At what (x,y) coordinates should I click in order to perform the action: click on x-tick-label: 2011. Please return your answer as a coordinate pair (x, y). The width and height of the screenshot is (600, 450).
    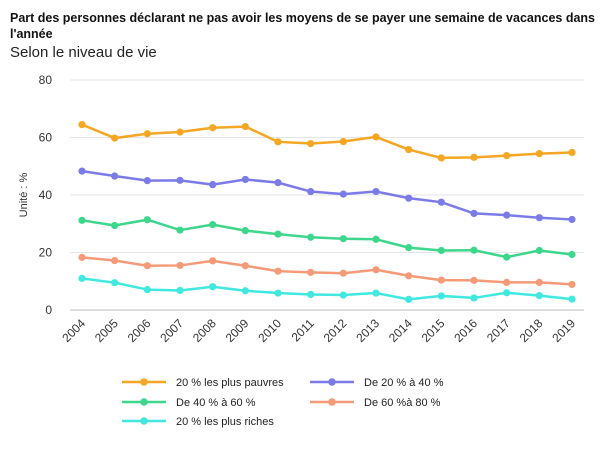
    Looking at the image, I should click on (303, 330).